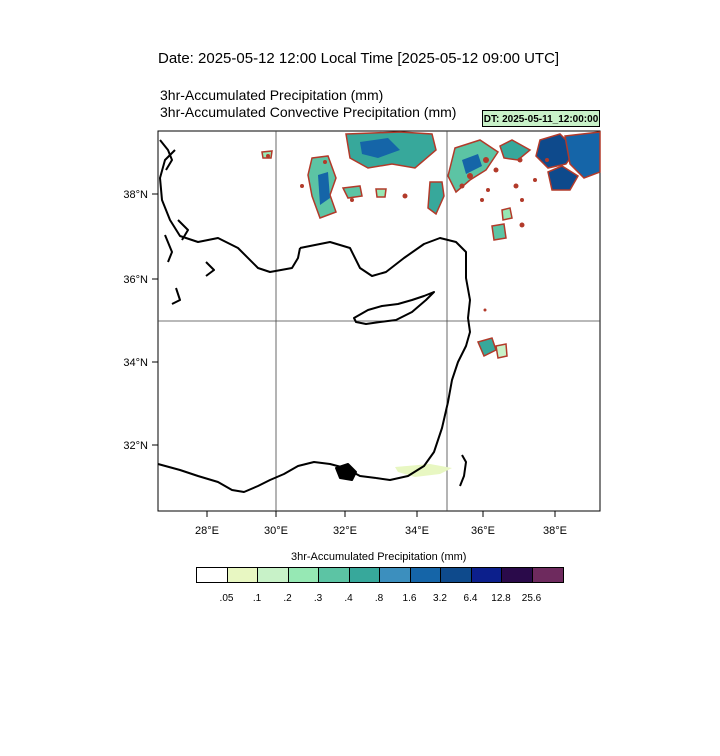 This screenshot has width=720, height=756. What do you see at coordinates (417, 531) in the screenshot?
I see `lon-label: 34°E` at bounding box center [417, 531].